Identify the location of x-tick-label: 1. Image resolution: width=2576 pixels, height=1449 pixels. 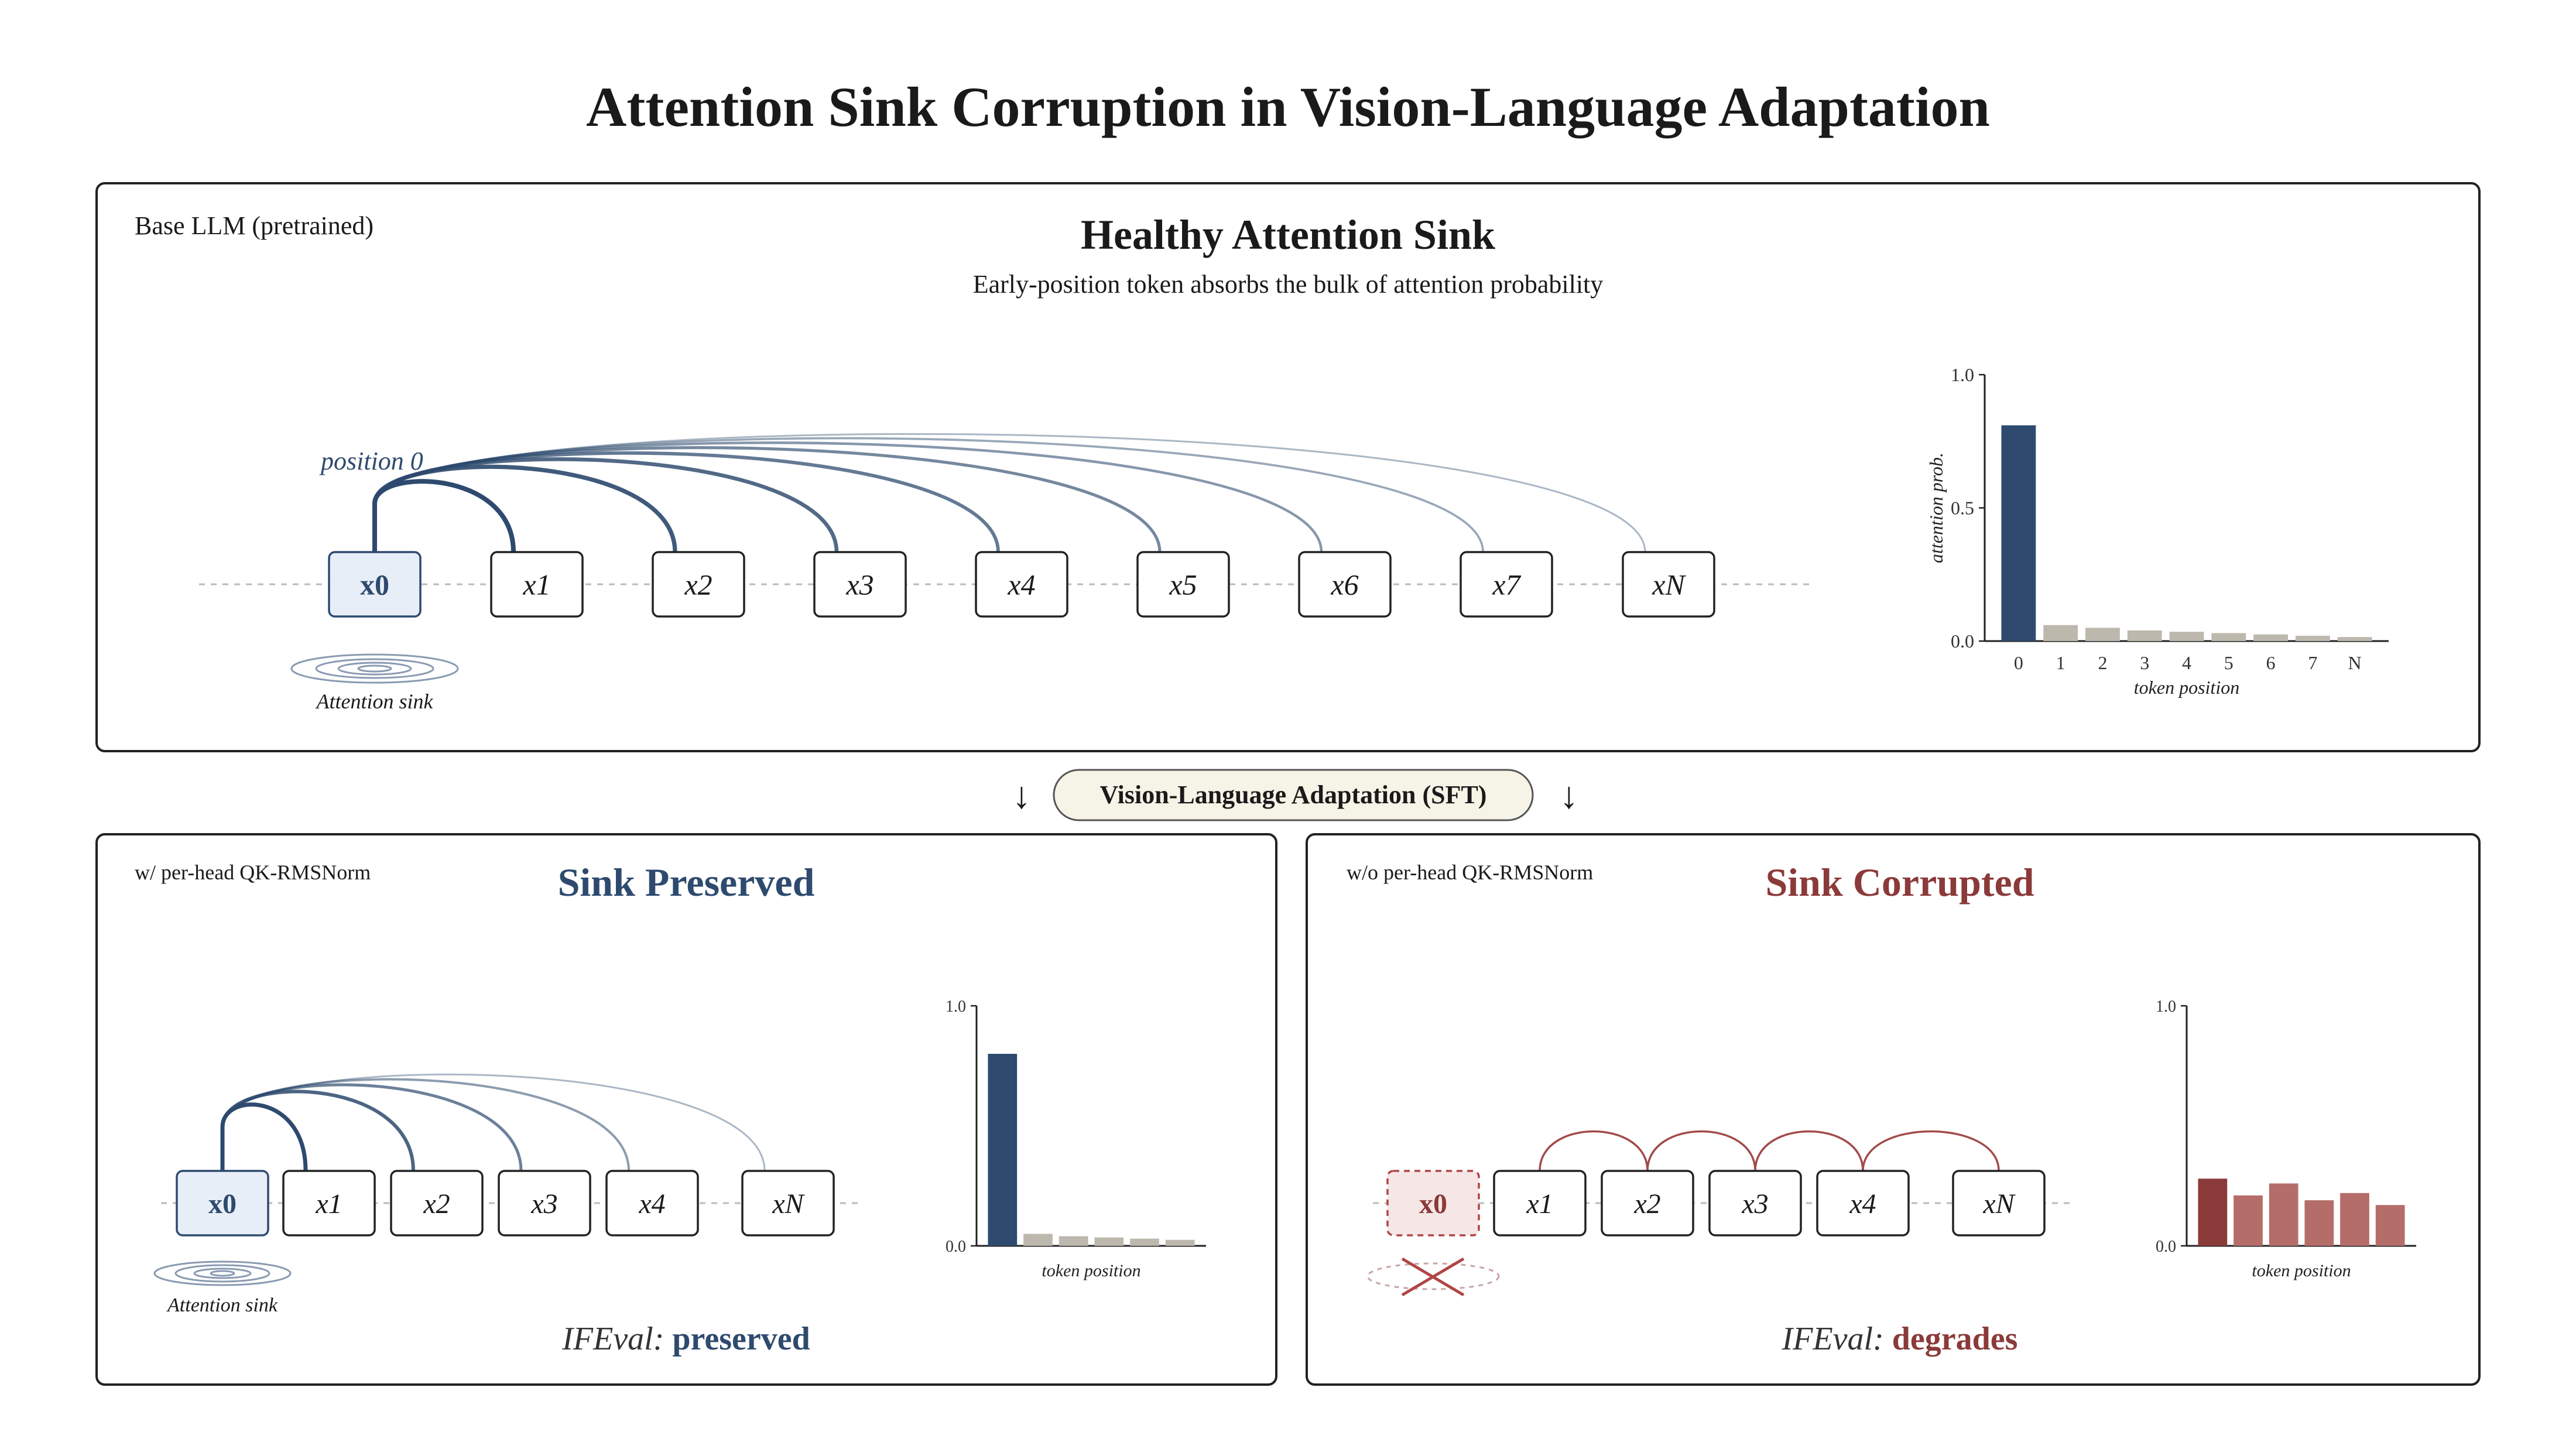
(2060, 662).